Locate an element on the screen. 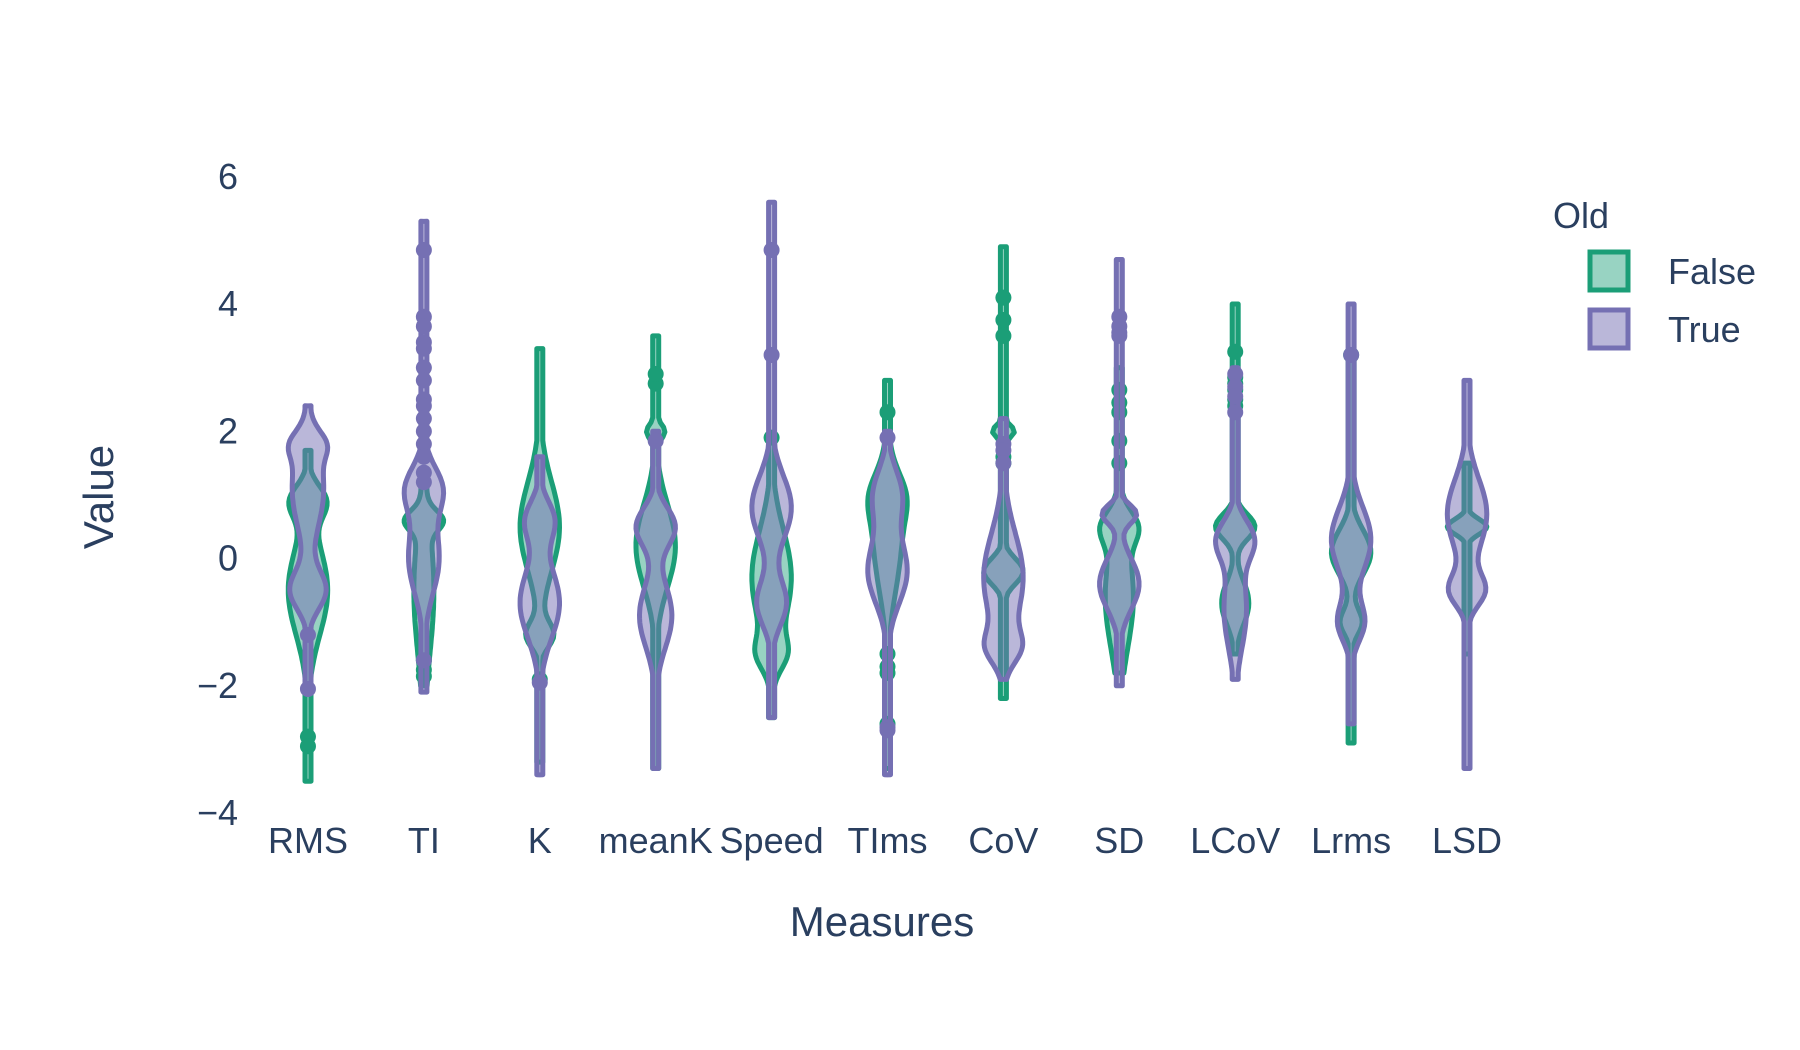  violin-lsd-true is located at coordinates (1467, 574).